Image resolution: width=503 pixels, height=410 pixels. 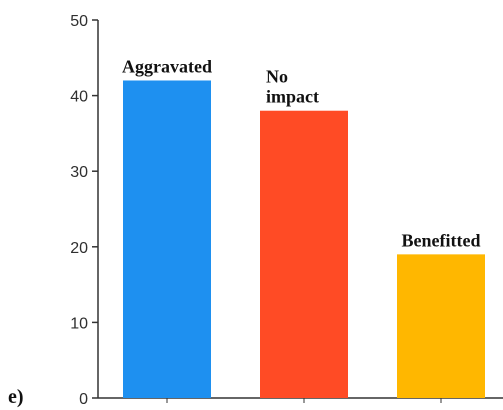 I want to click on y-tick-label: 40, so click(x=79, y=97).